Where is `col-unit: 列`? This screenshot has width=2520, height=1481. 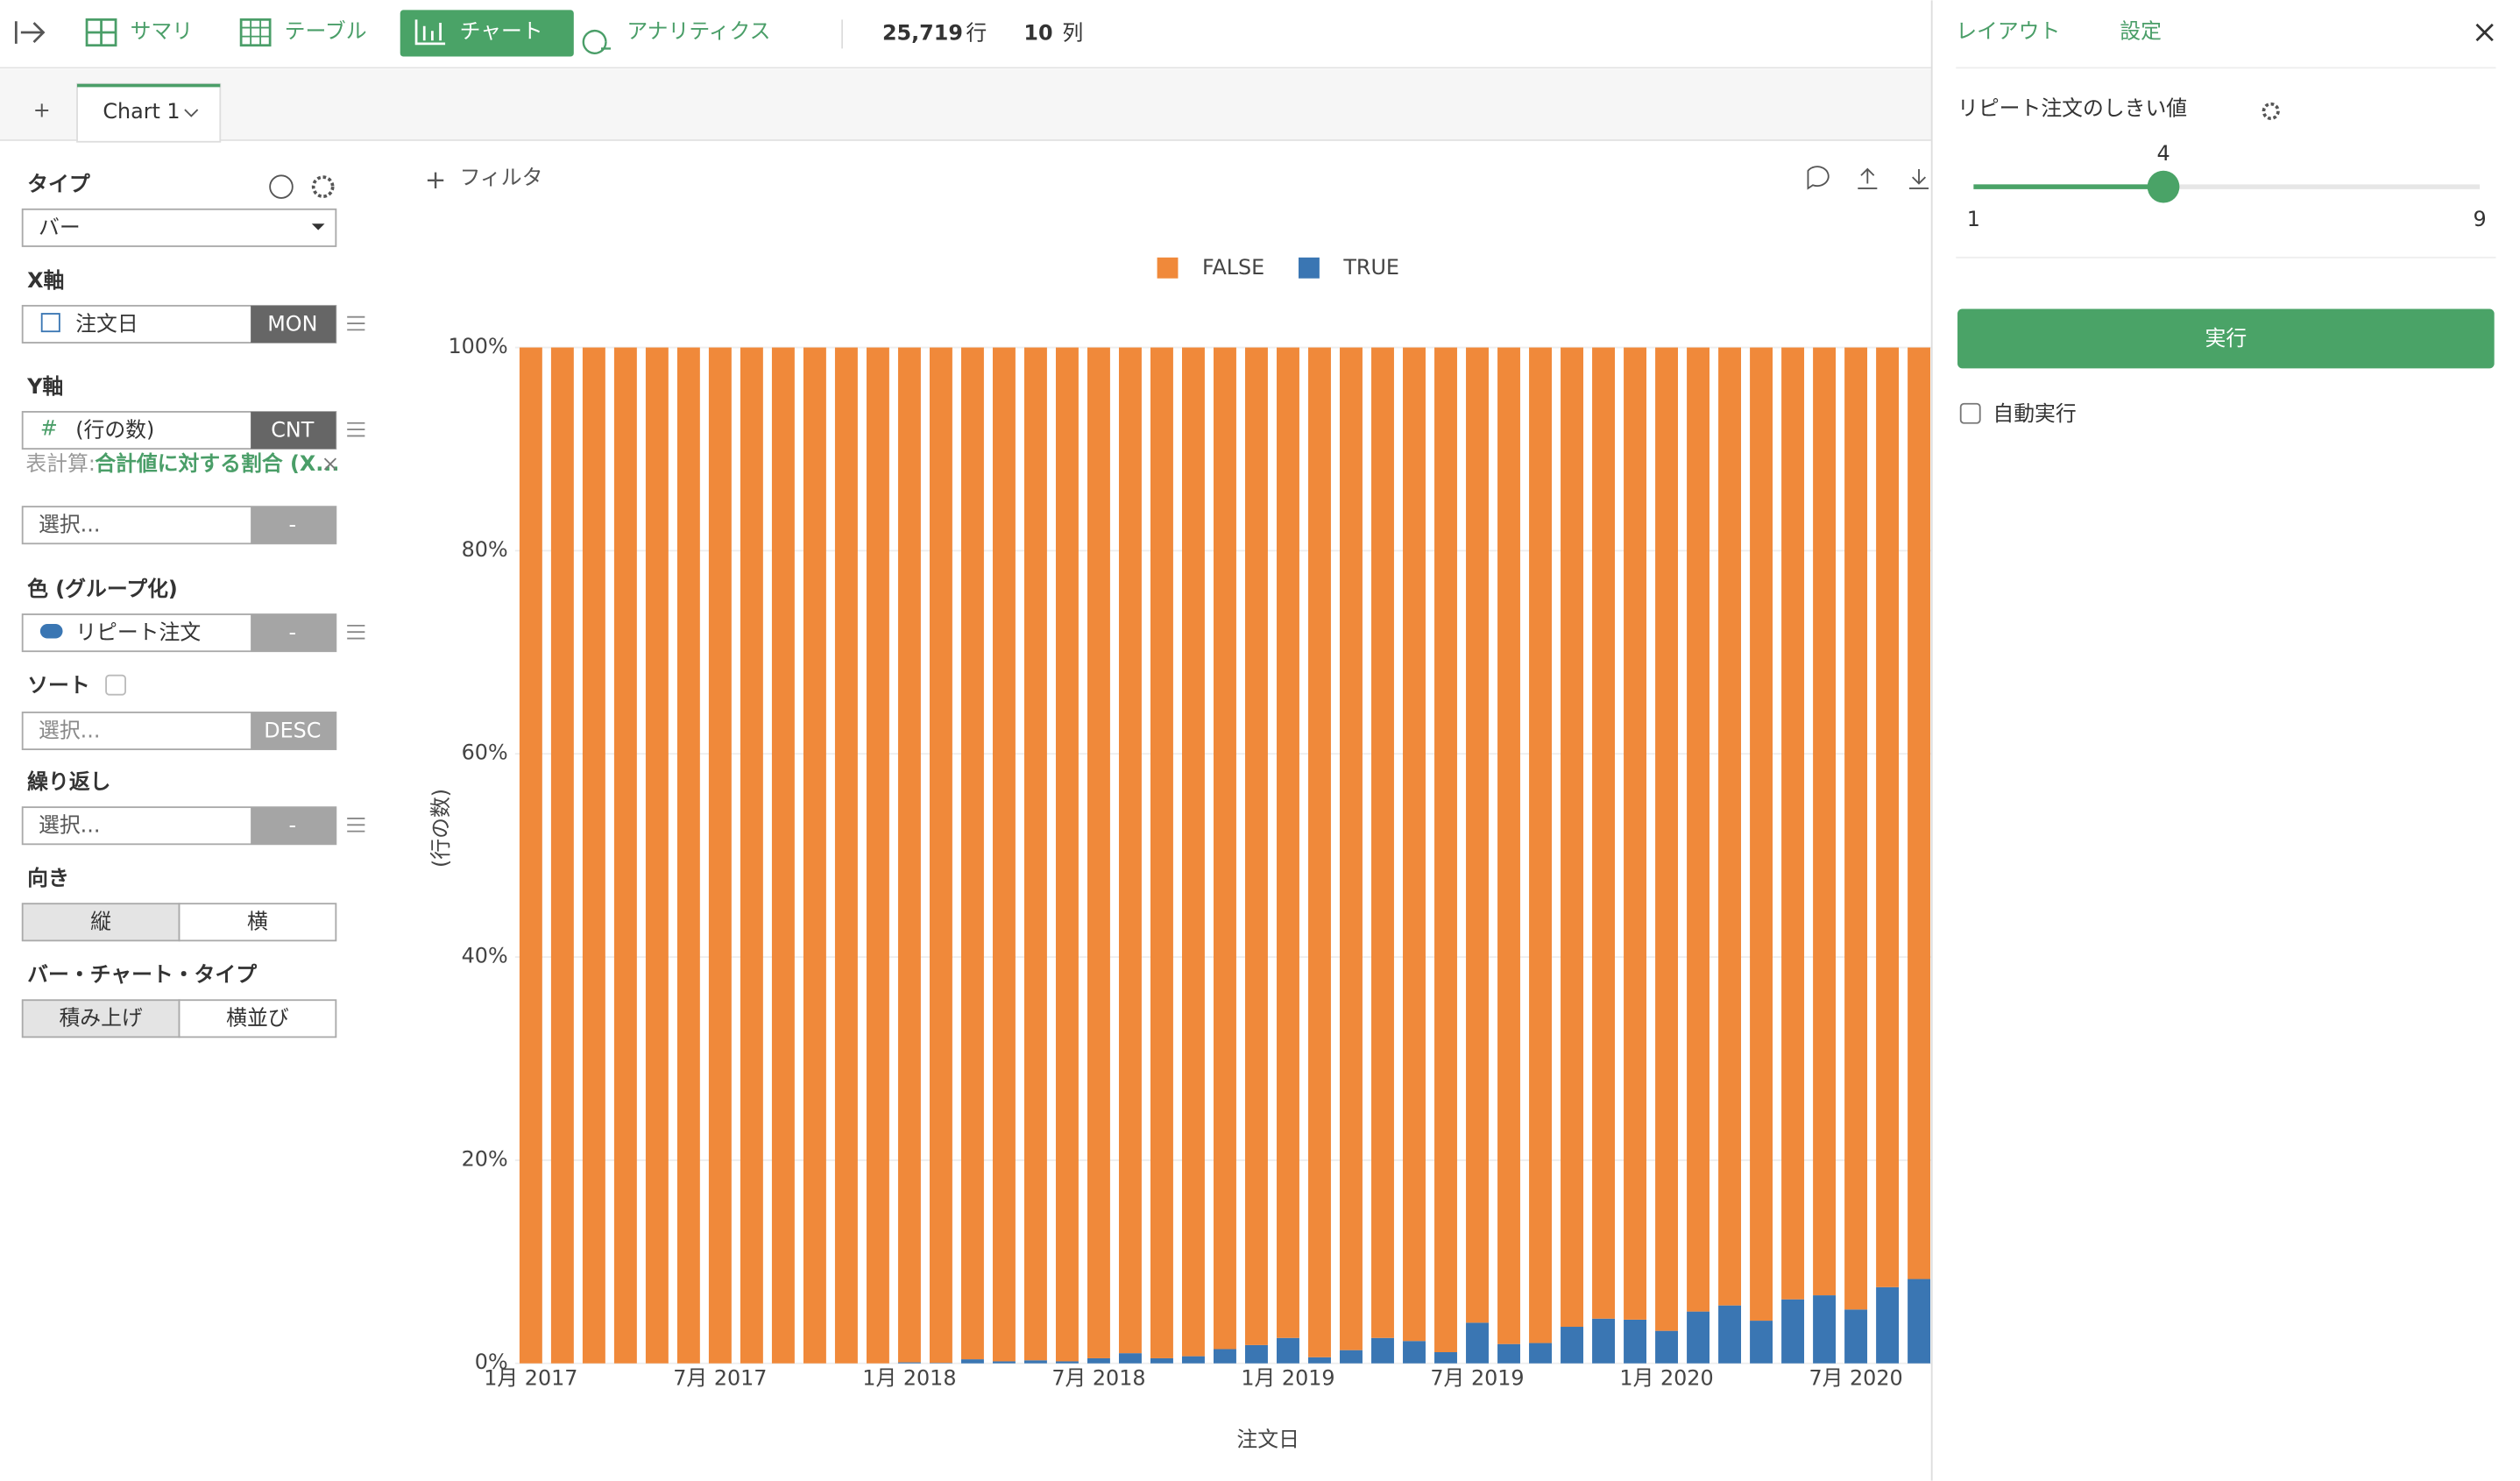
col-unit: 列 is located at coordinates (1072, 32).